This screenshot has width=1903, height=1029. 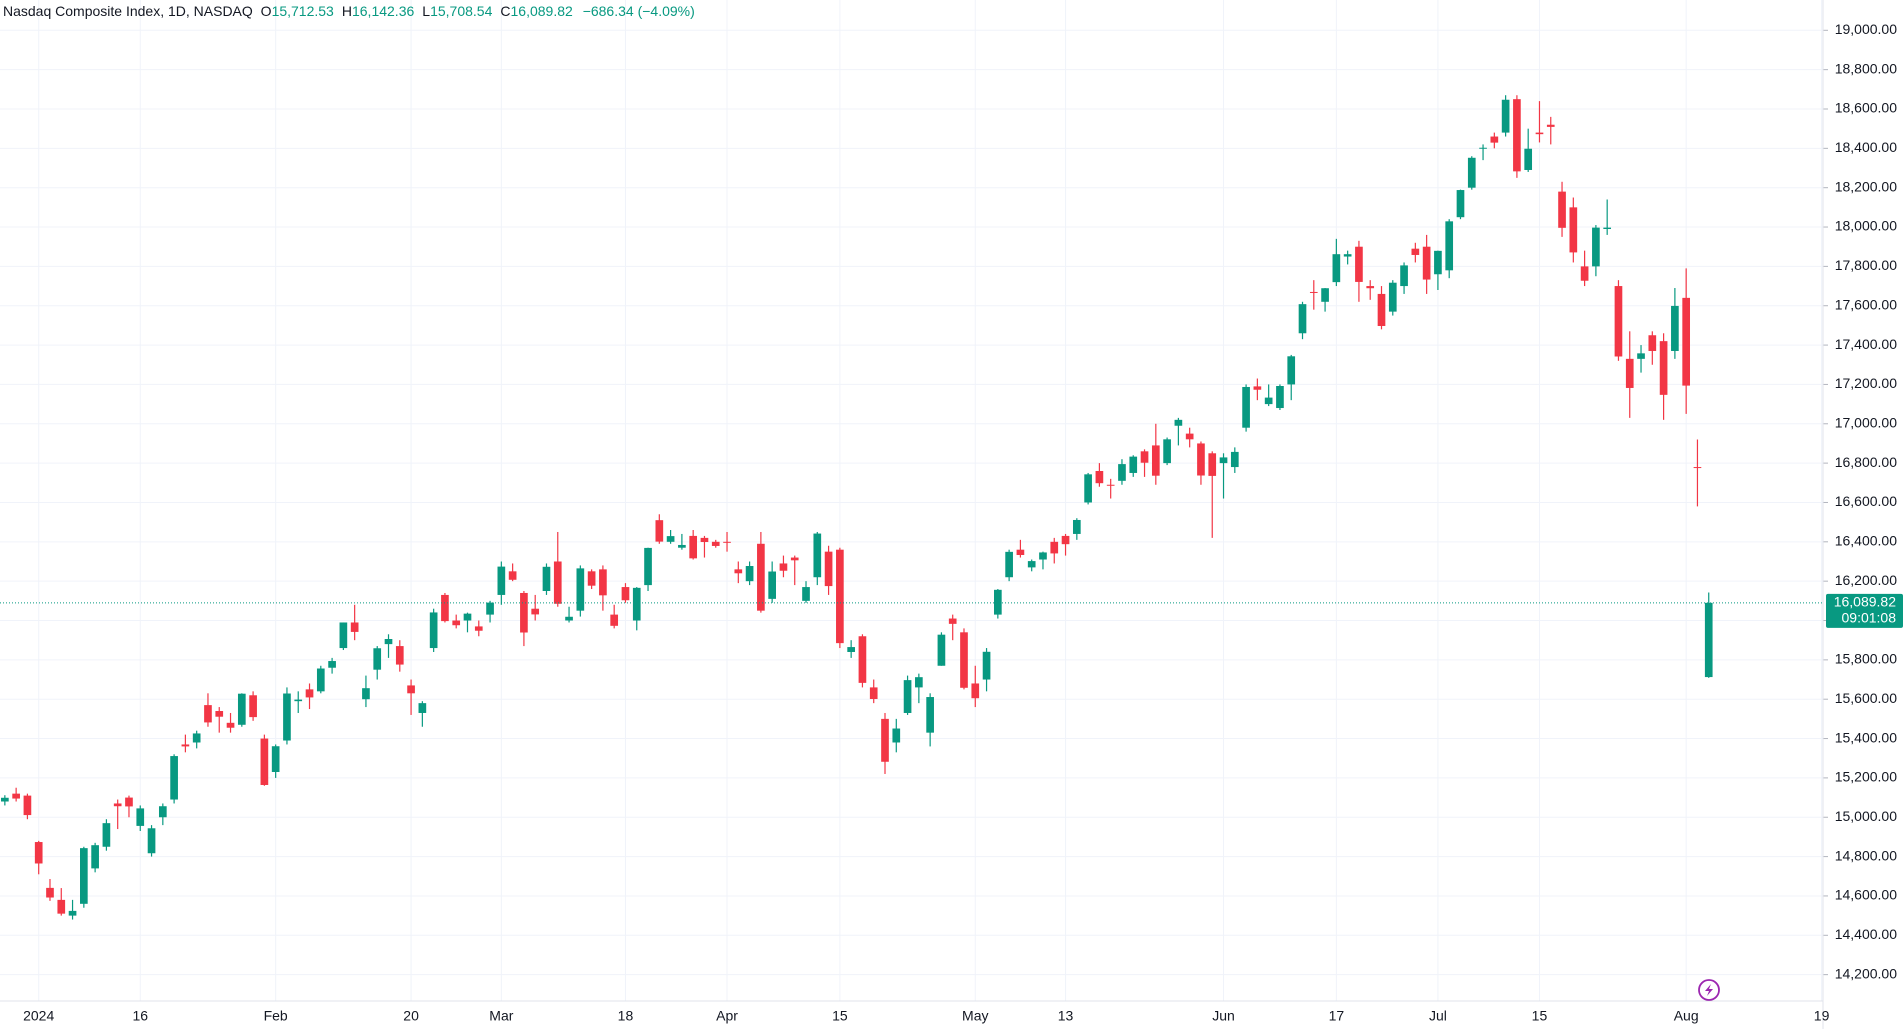 I want to click on y-tick-label: 16,400.00, so click(x=1866, y=541).